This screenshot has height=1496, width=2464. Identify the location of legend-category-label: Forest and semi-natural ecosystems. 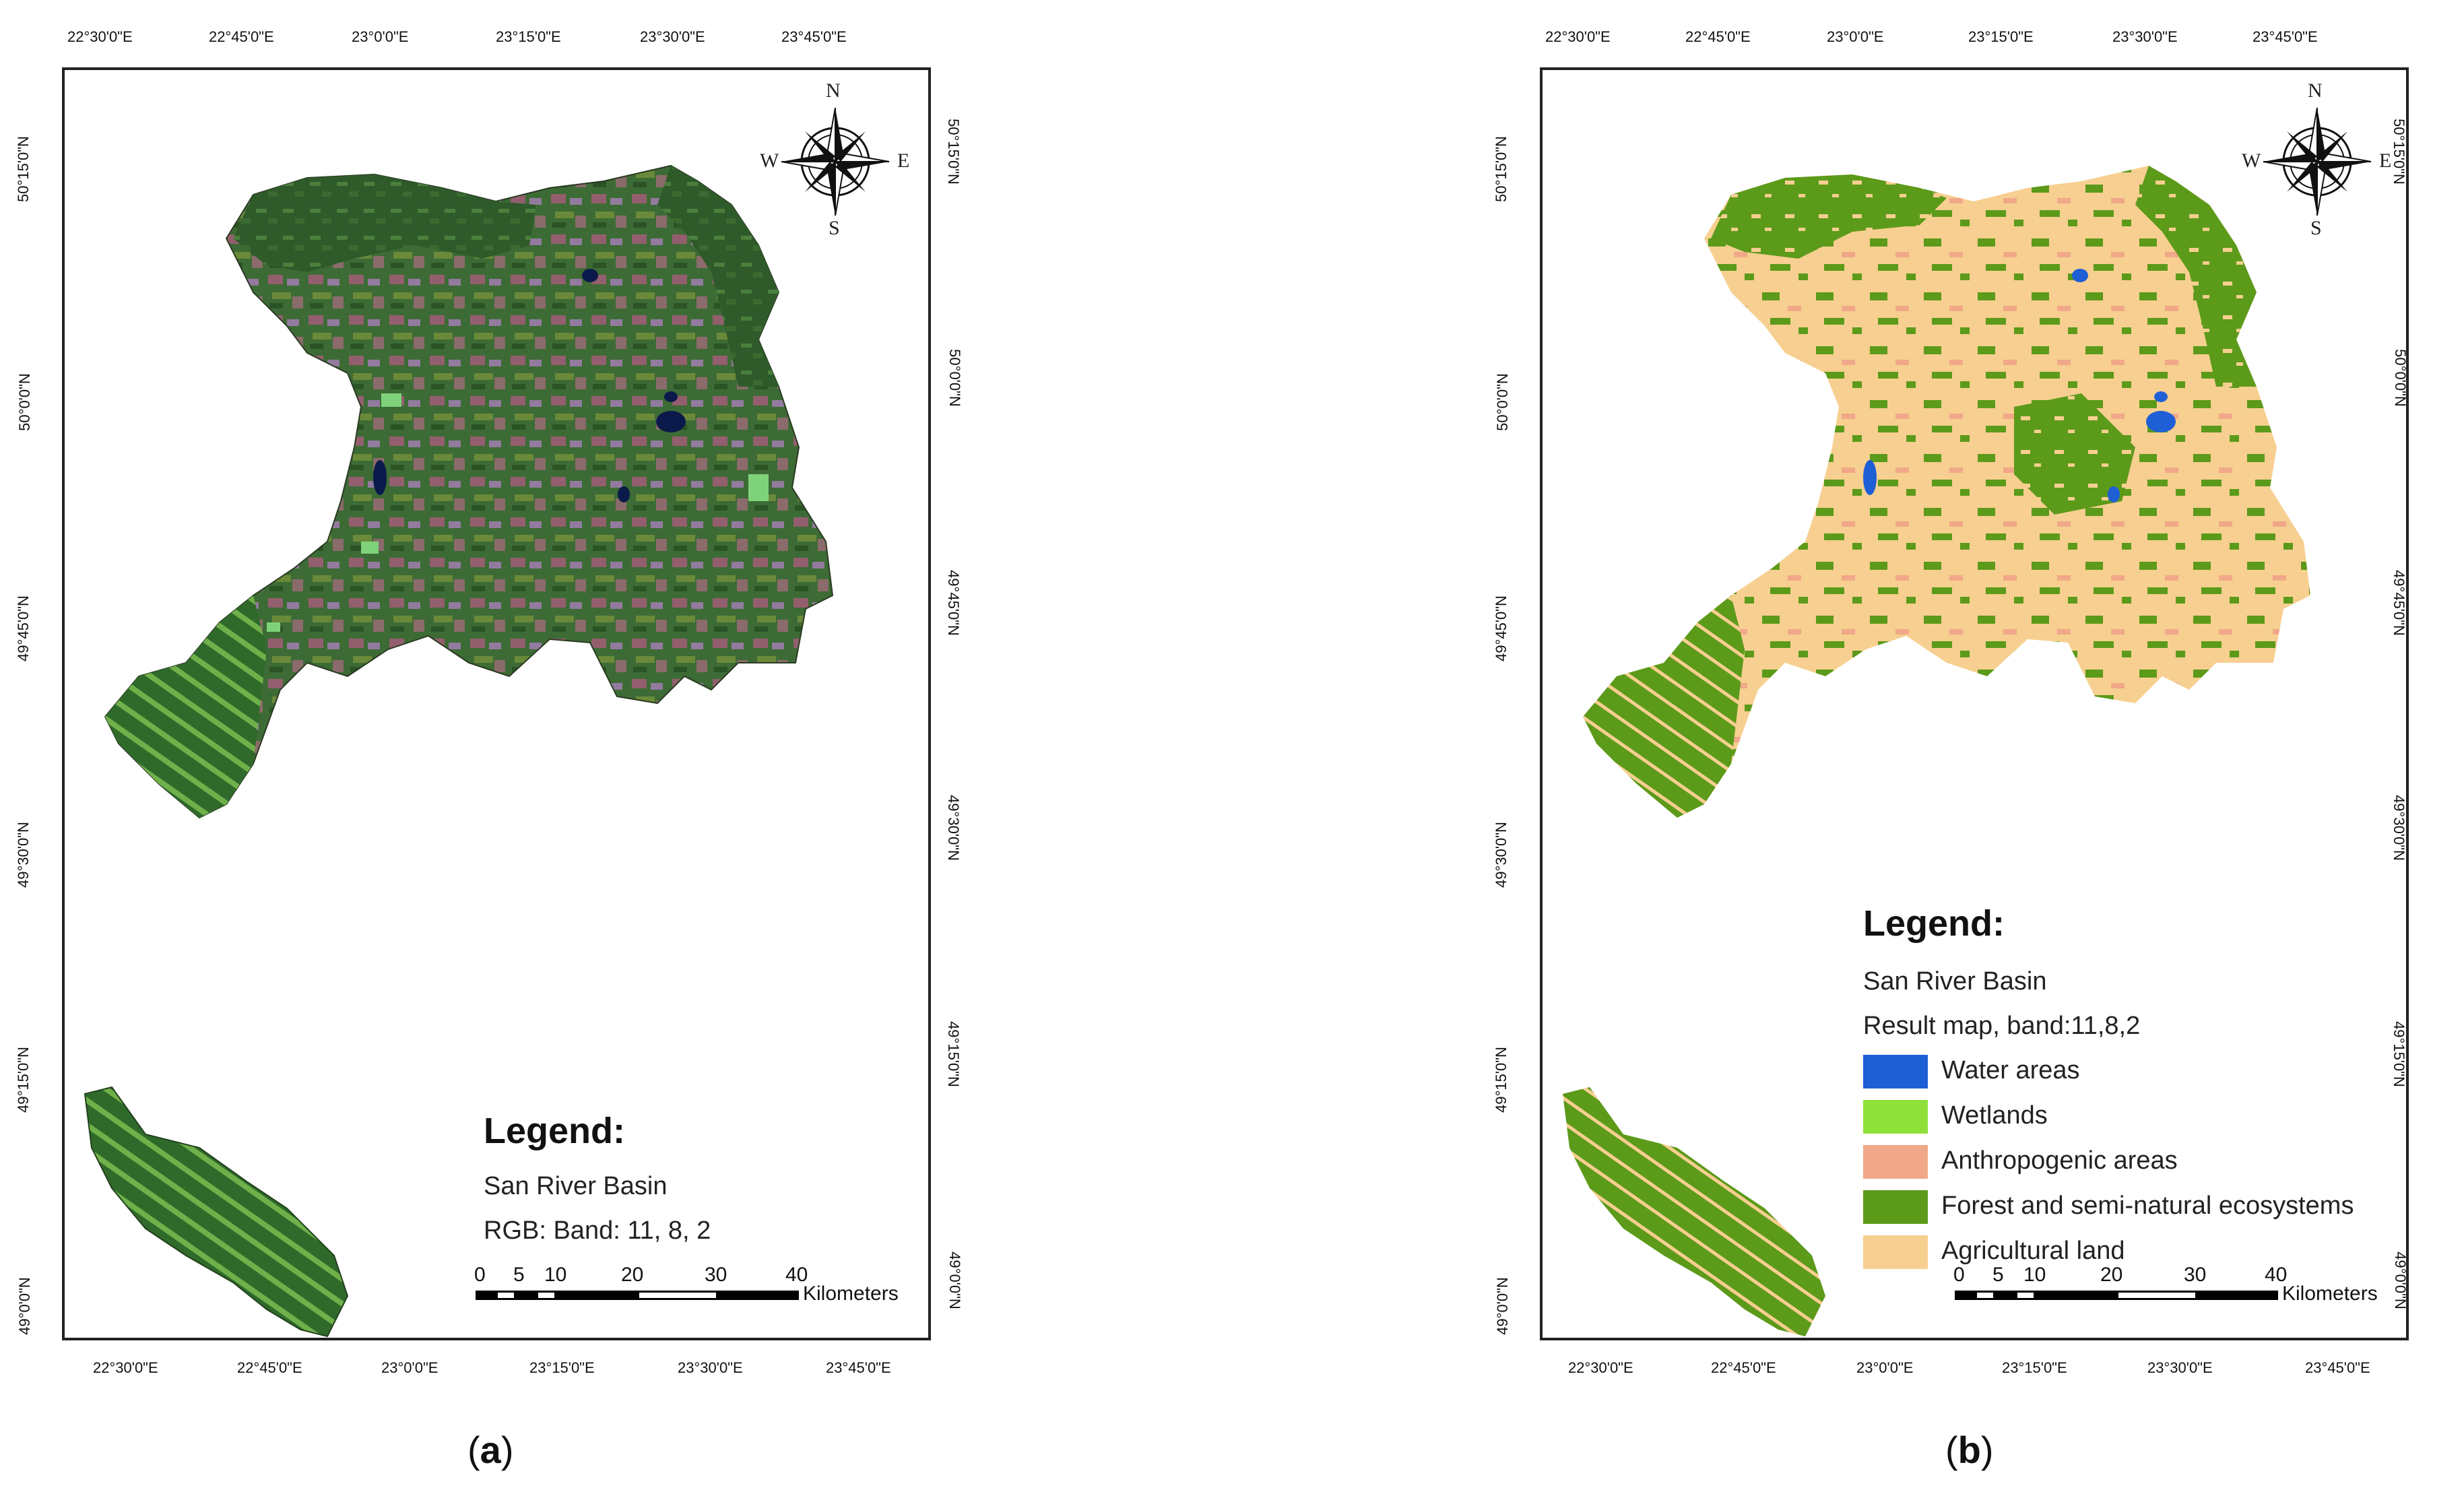
(2147, 1206).